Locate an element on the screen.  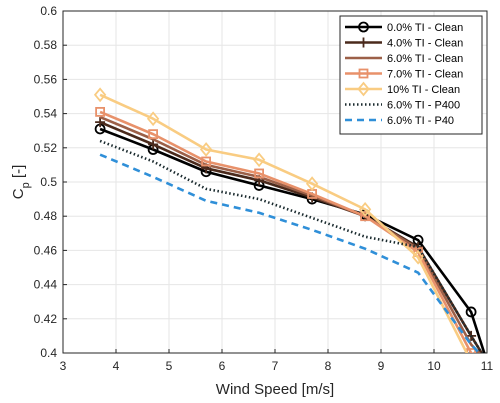
y-tick-label: 0.58 is located at coordinates (46, 45).